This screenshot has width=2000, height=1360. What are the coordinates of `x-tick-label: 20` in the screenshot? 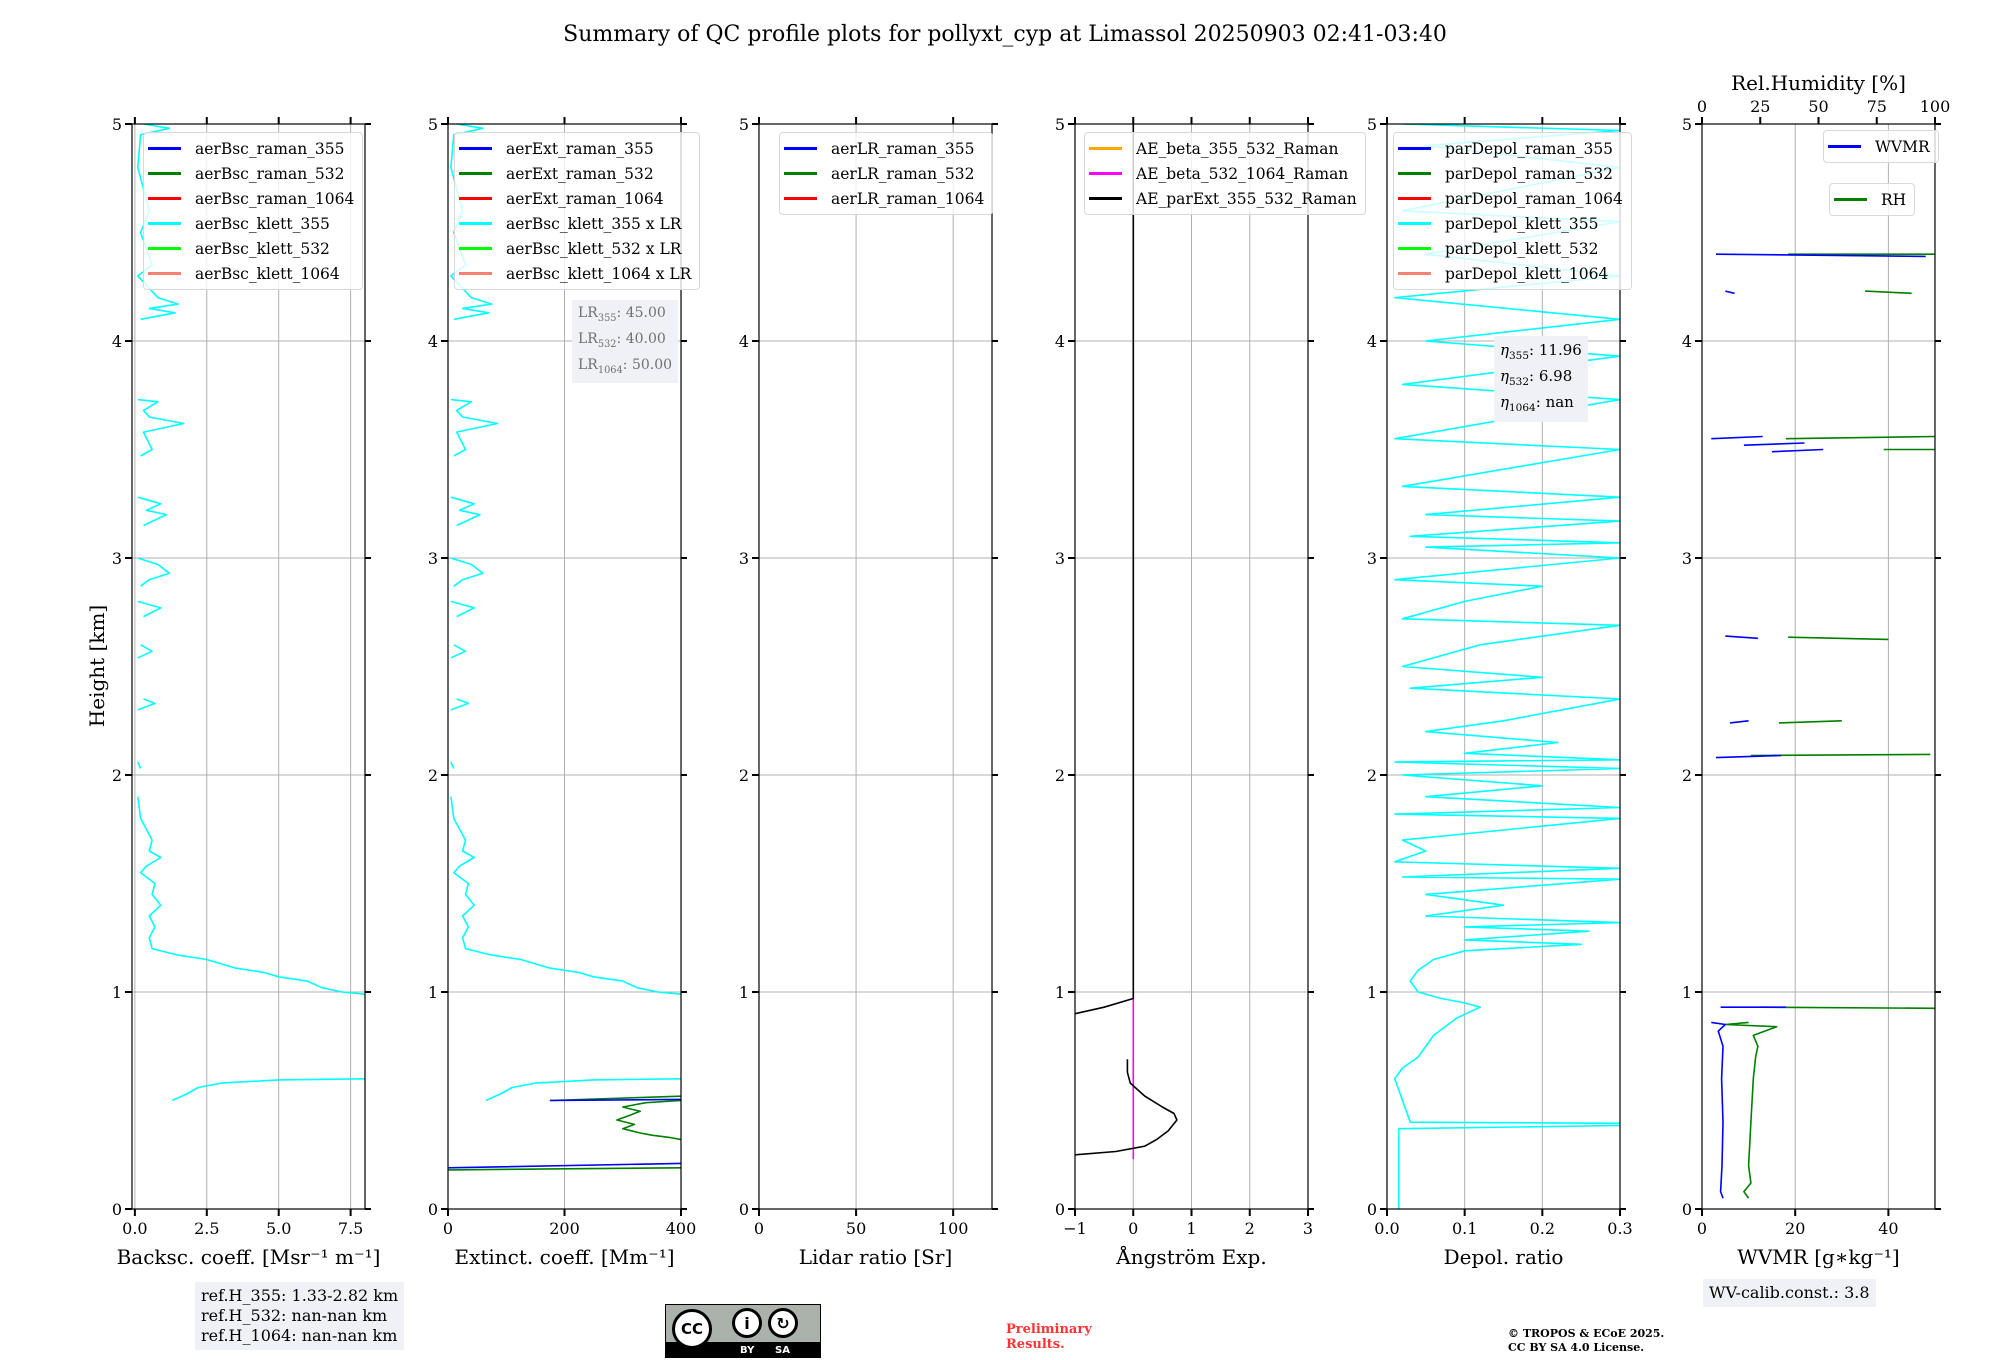 It's located at (1795, 1228).